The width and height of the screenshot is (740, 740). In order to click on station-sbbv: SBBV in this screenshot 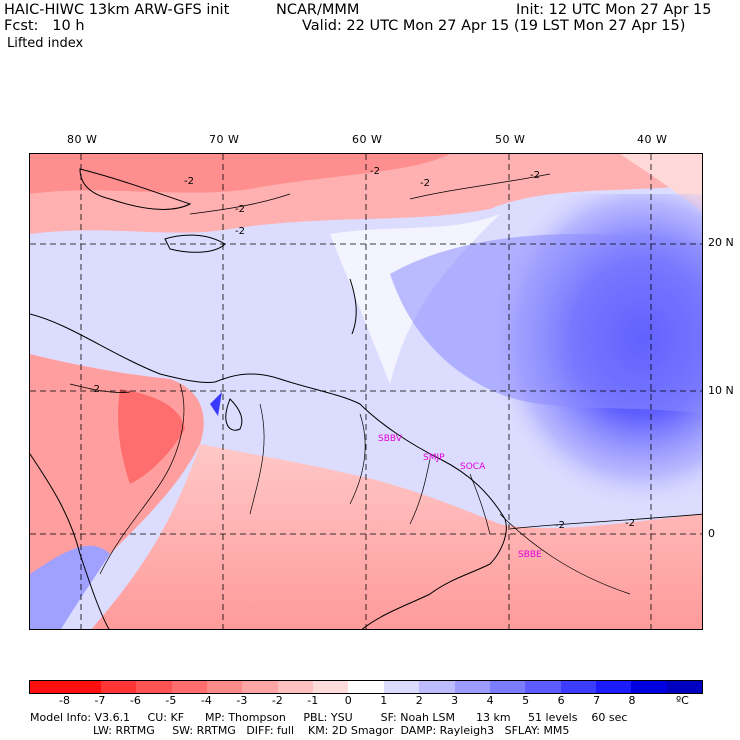, I will do `click(390, 439)`.